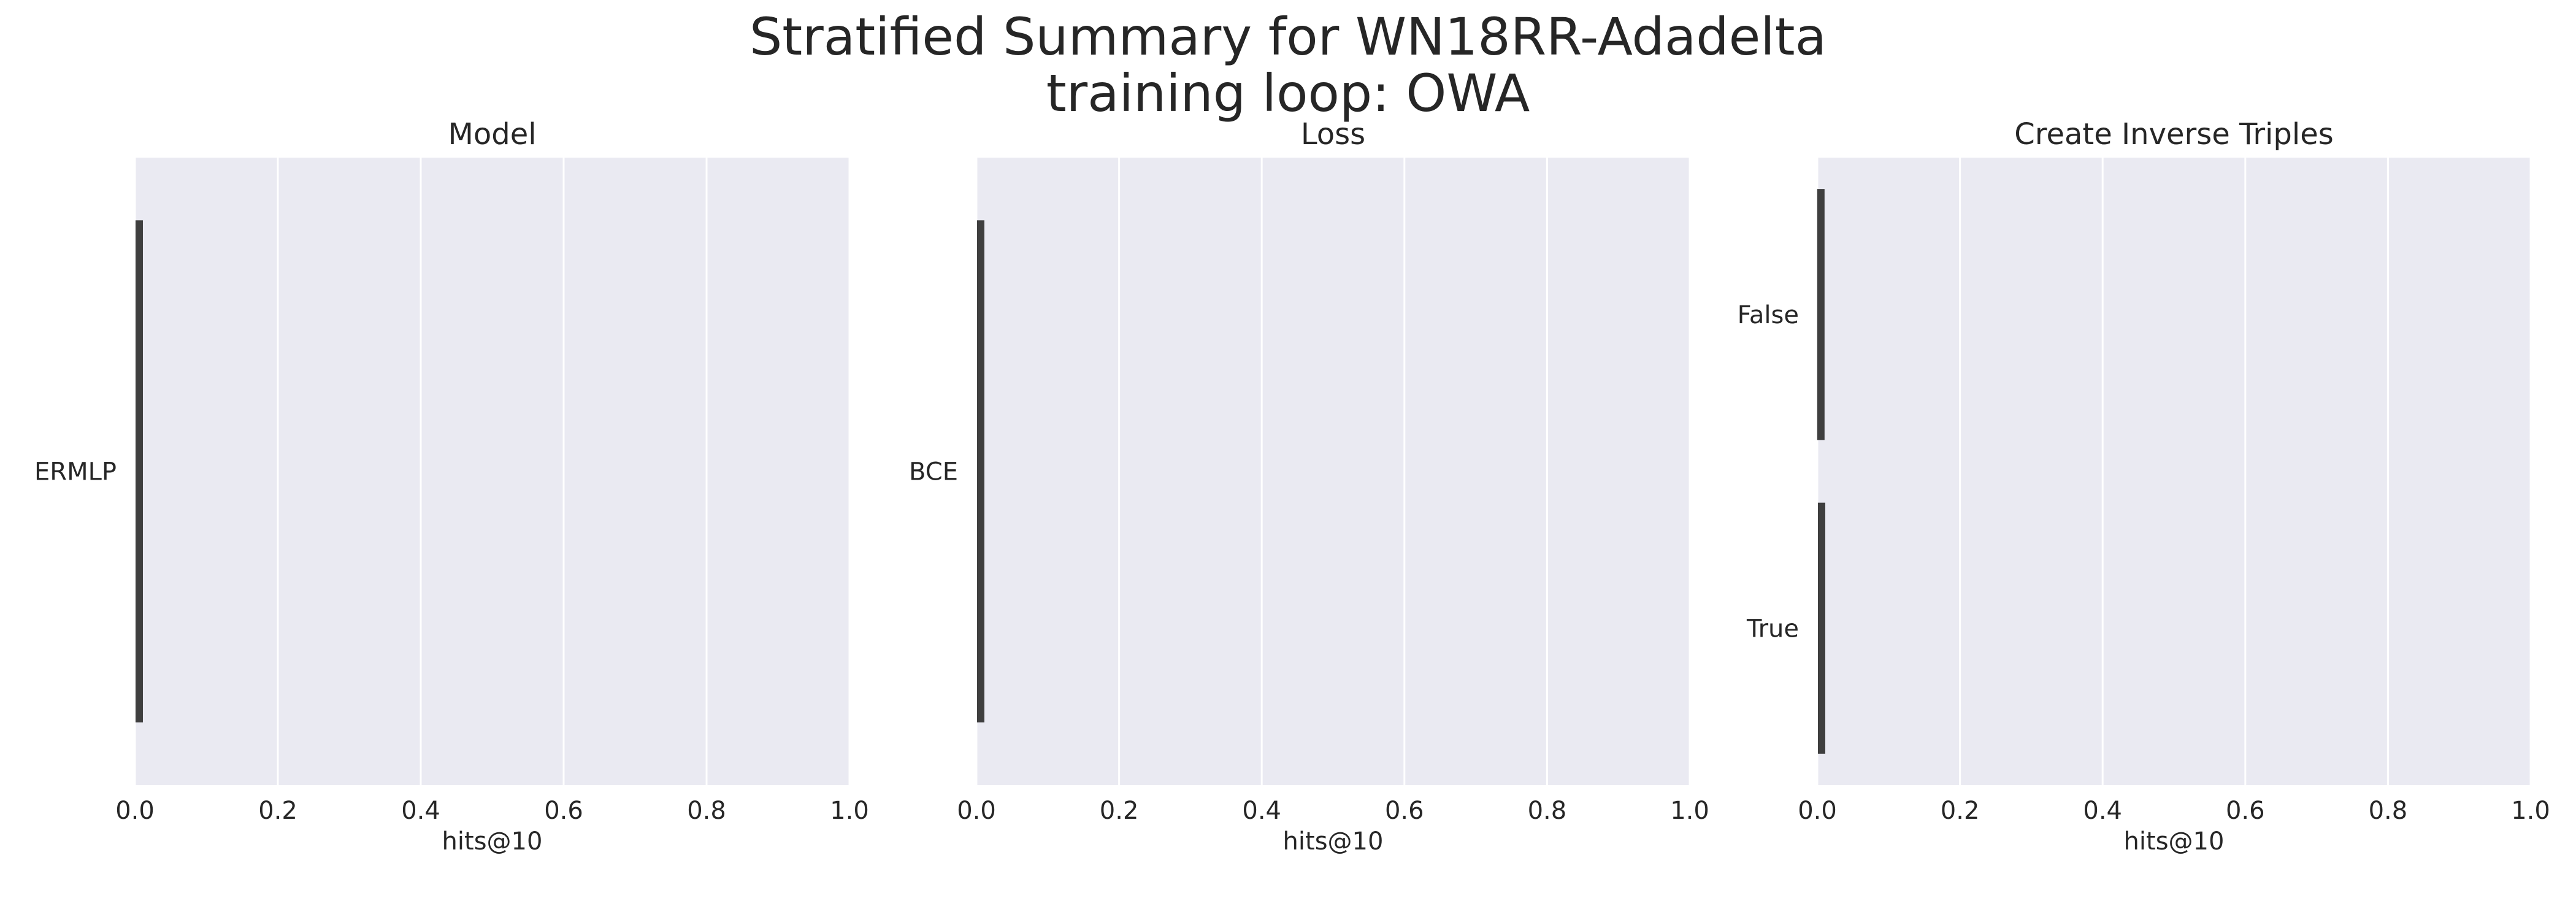 This screenshot has width=2576, height=920. I want to click on panel-3-xtick-label-4: 0.8, so click(2388, 811).